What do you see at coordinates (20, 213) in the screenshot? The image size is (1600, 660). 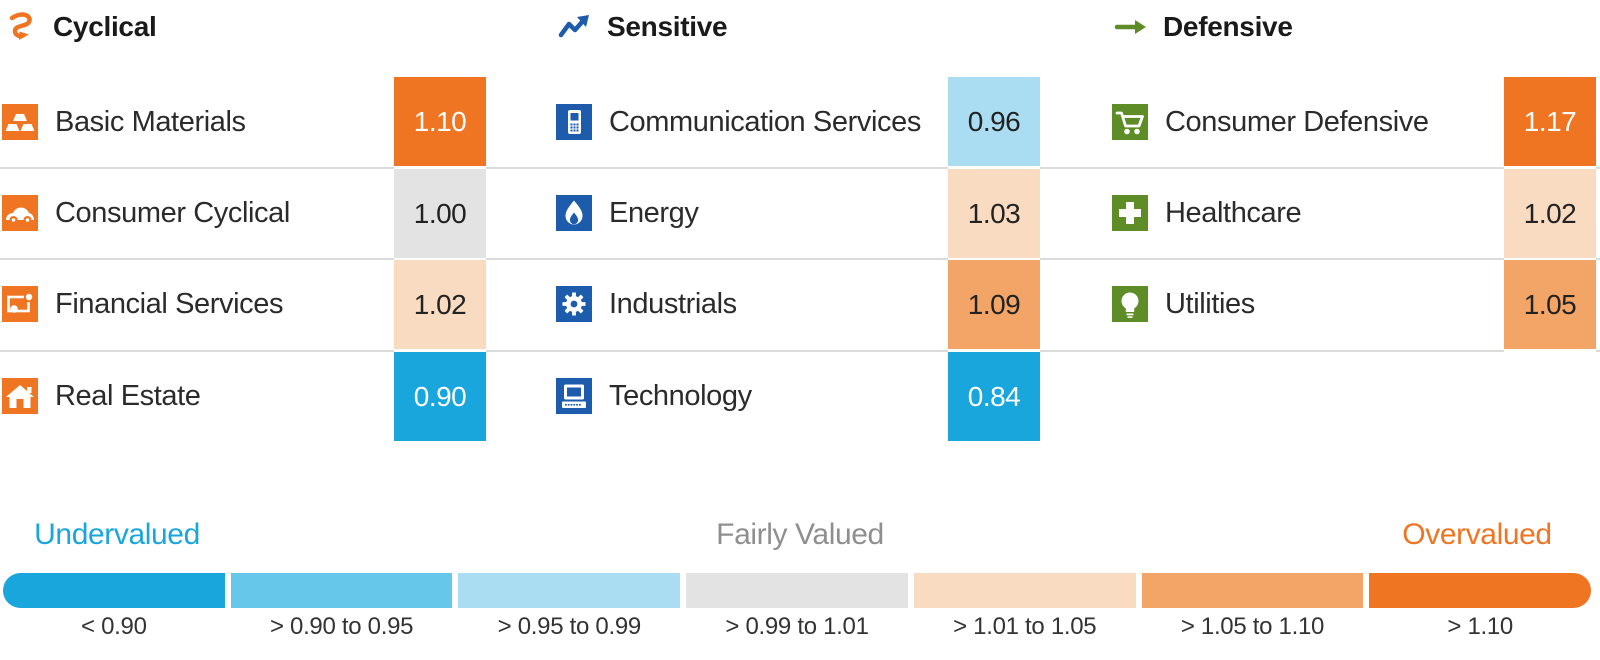 I see `consumer-cyclical-icon` at bounding box center [20, 213].